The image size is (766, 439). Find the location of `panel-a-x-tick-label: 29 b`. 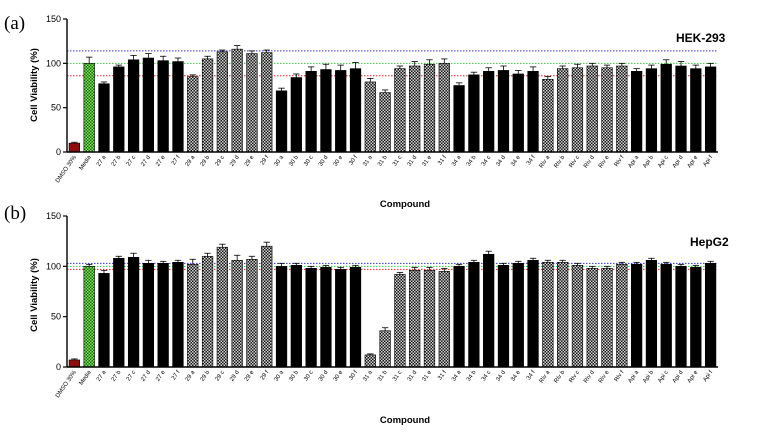

panel-a-x-tick-label: 29 b is located at coordinates (206, 161).